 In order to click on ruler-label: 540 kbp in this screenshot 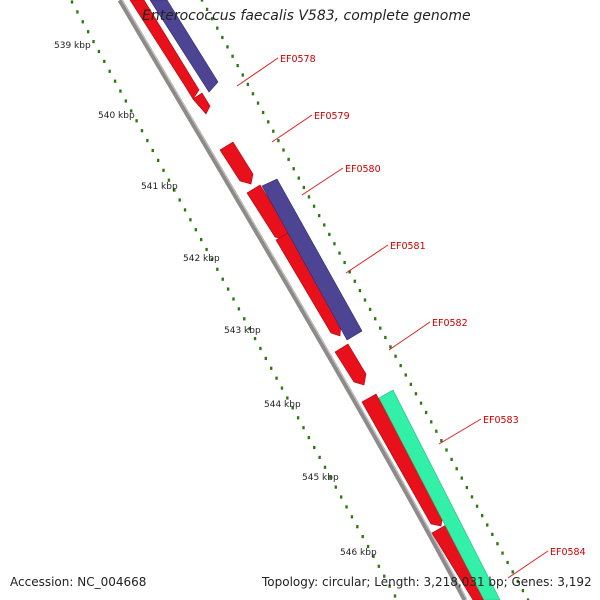, I will do `click(116, 116)`.